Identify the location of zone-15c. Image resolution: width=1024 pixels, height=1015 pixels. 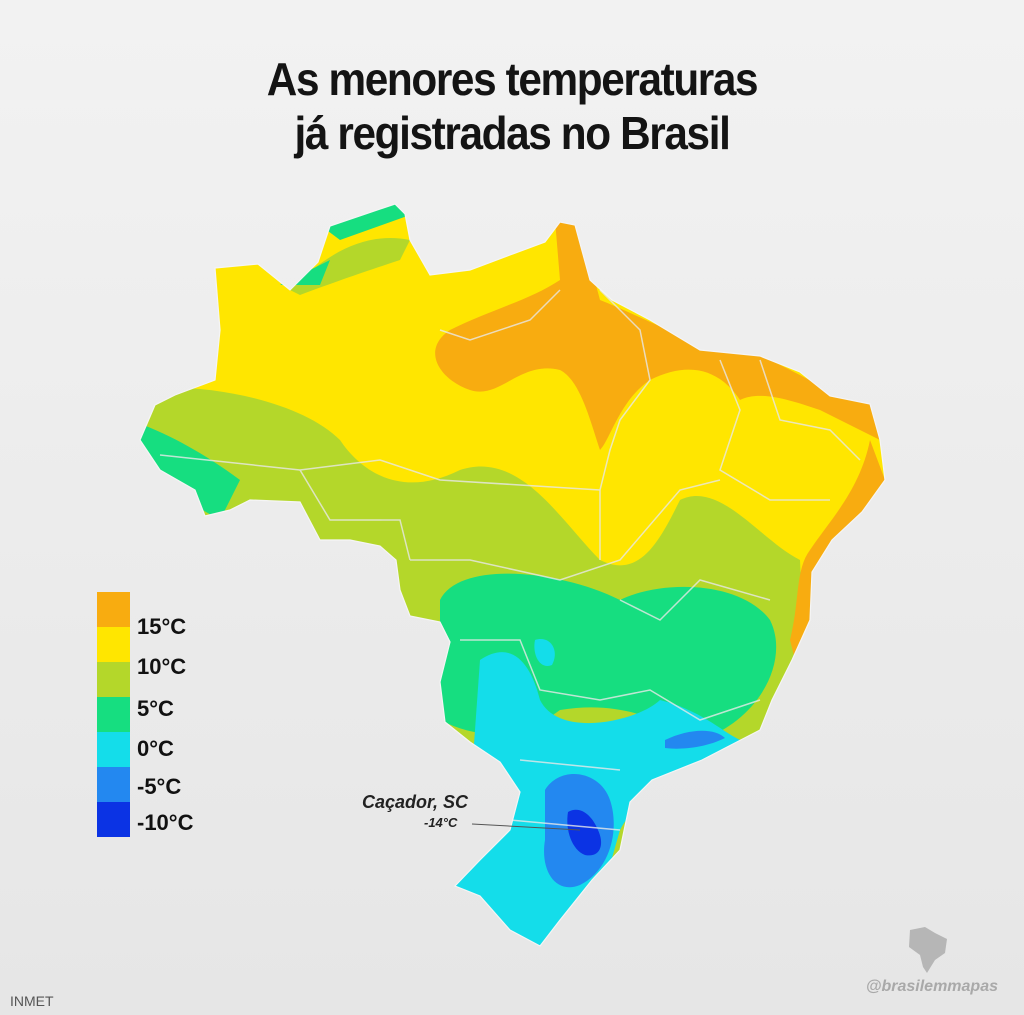
(657, 335).